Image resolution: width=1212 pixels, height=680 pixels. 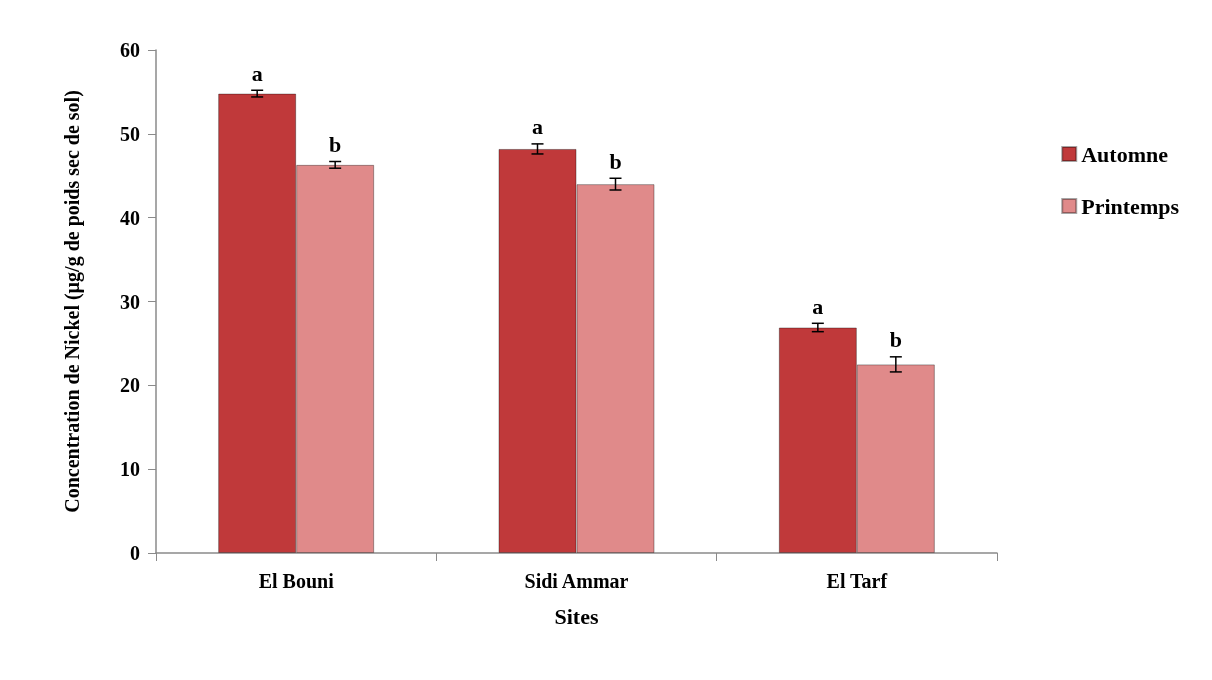 I want to click on y-axis-title: Concentration de Nickel (µg/g de poids sec de sol), so click(x=72, y=301).